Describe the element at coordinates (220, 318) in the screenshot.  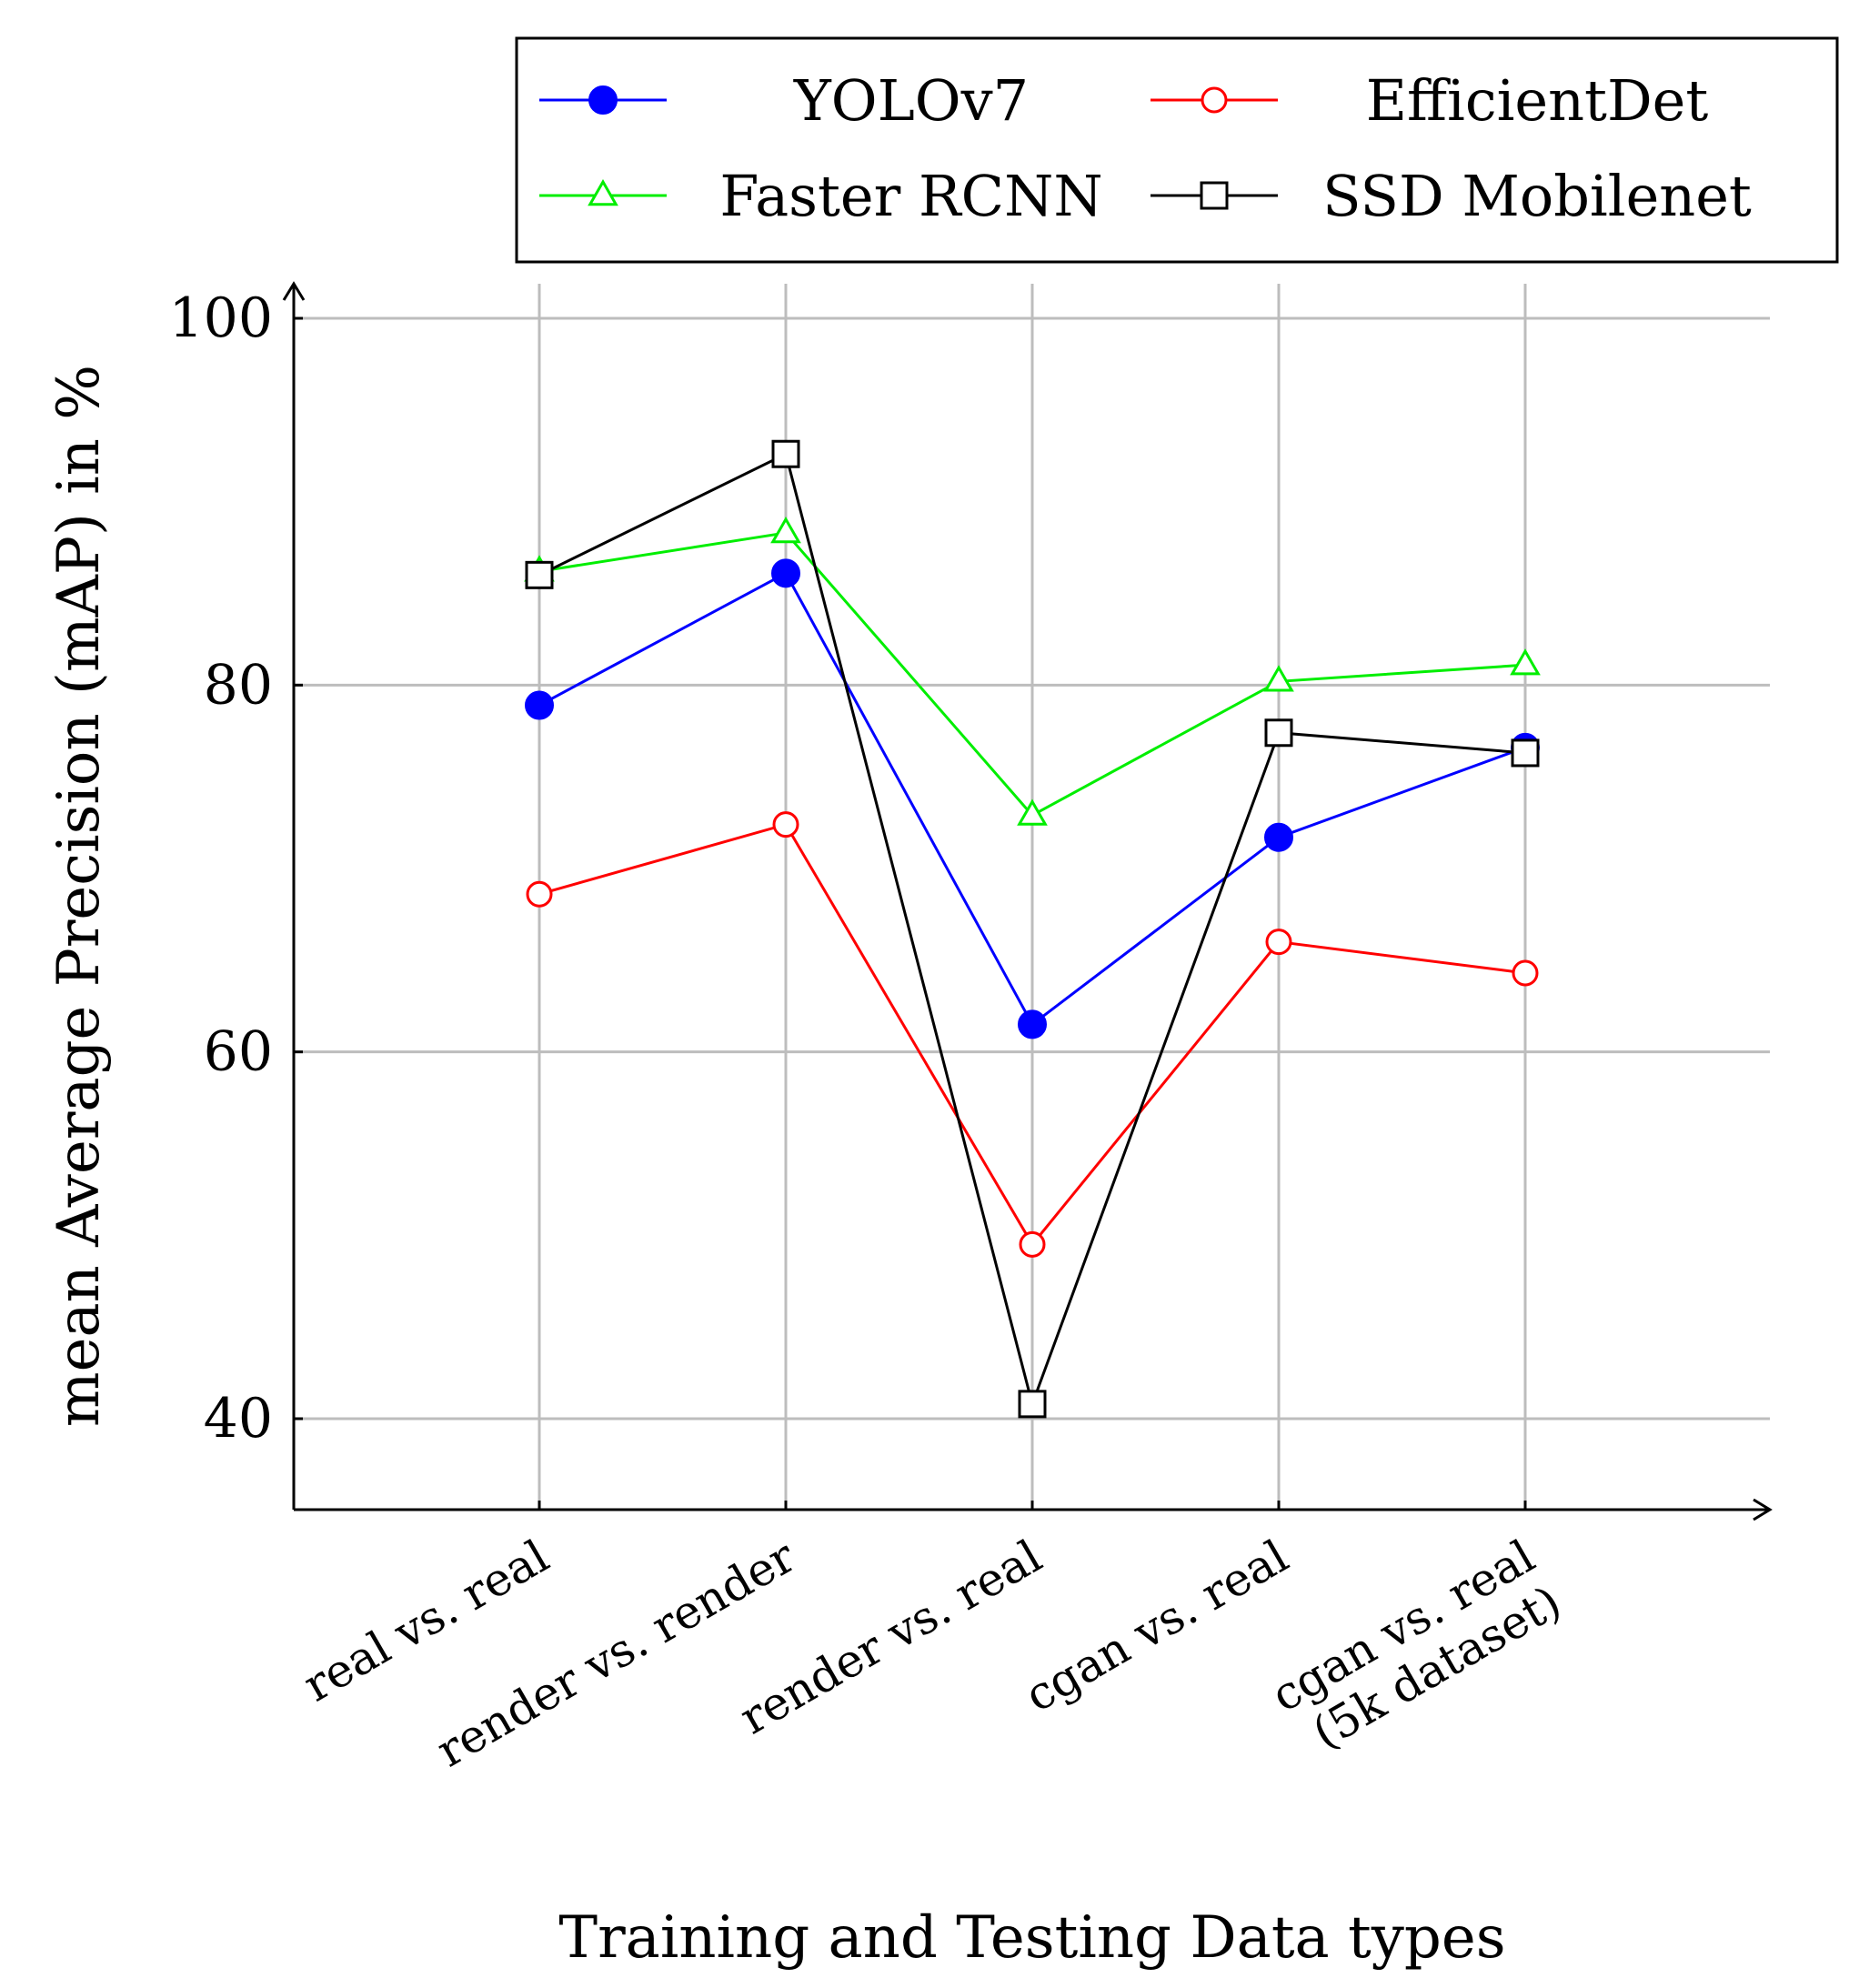
I see `y-tick-label-100: 100` at that location.